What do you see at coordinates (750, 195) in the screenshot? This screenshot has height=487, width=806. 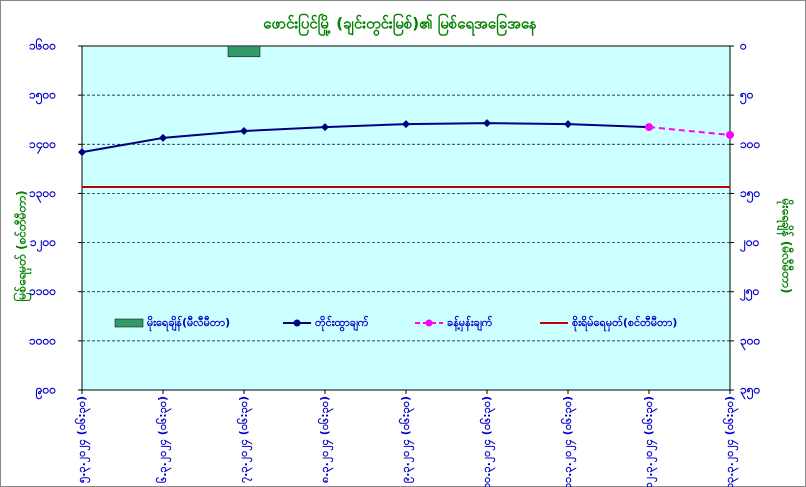 I see `y2-tick-label: ၁၅၀` at bounding box center [750, 195].